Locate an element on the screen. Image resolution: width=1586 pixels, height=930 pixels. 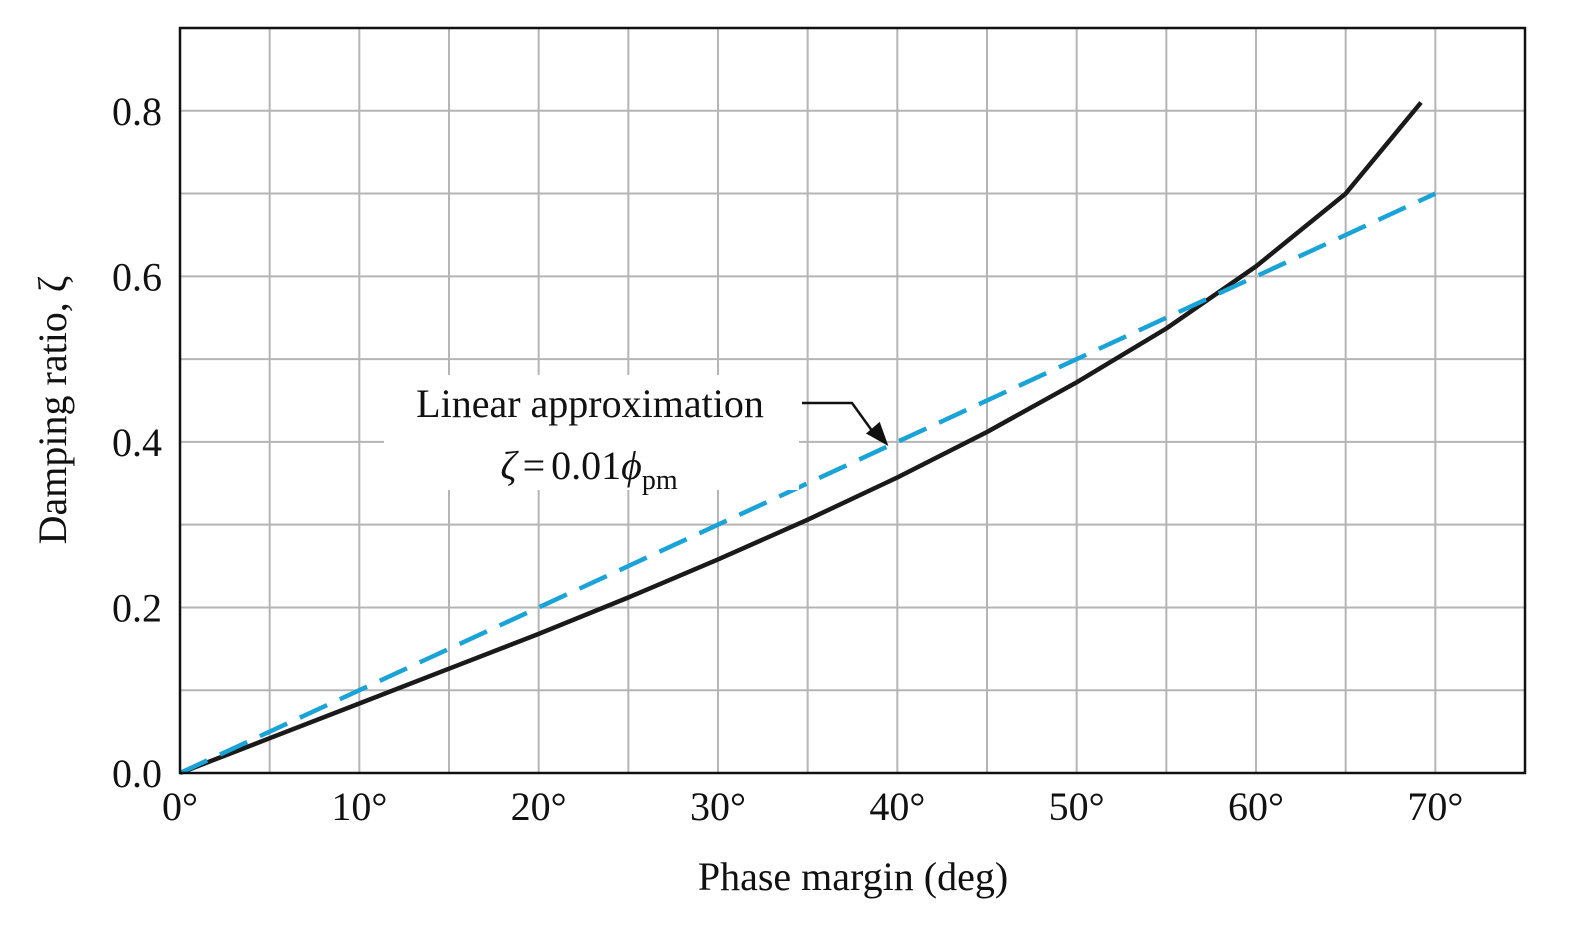
annotation-arrowhead is located at coordinates (877, 434).